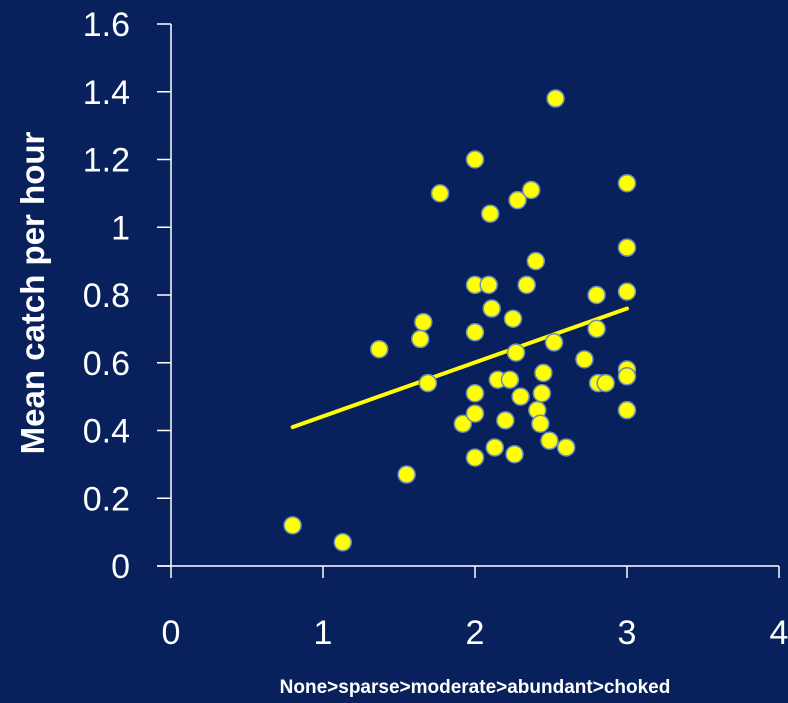  What do you see at coordinates (171, 633) in the screenshot?
I see `x-tick-label: 0` at bounding box center [171, 633].